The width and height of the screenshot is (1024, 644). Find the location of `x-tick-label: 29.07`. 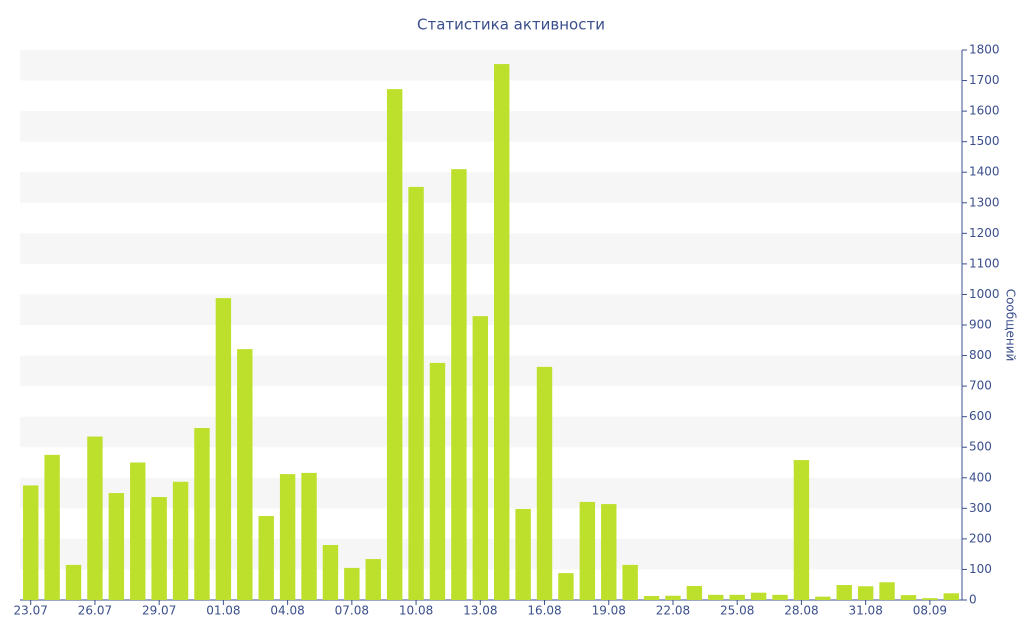

x-tick-label: 29.07 is located at coordinates (159, 611).